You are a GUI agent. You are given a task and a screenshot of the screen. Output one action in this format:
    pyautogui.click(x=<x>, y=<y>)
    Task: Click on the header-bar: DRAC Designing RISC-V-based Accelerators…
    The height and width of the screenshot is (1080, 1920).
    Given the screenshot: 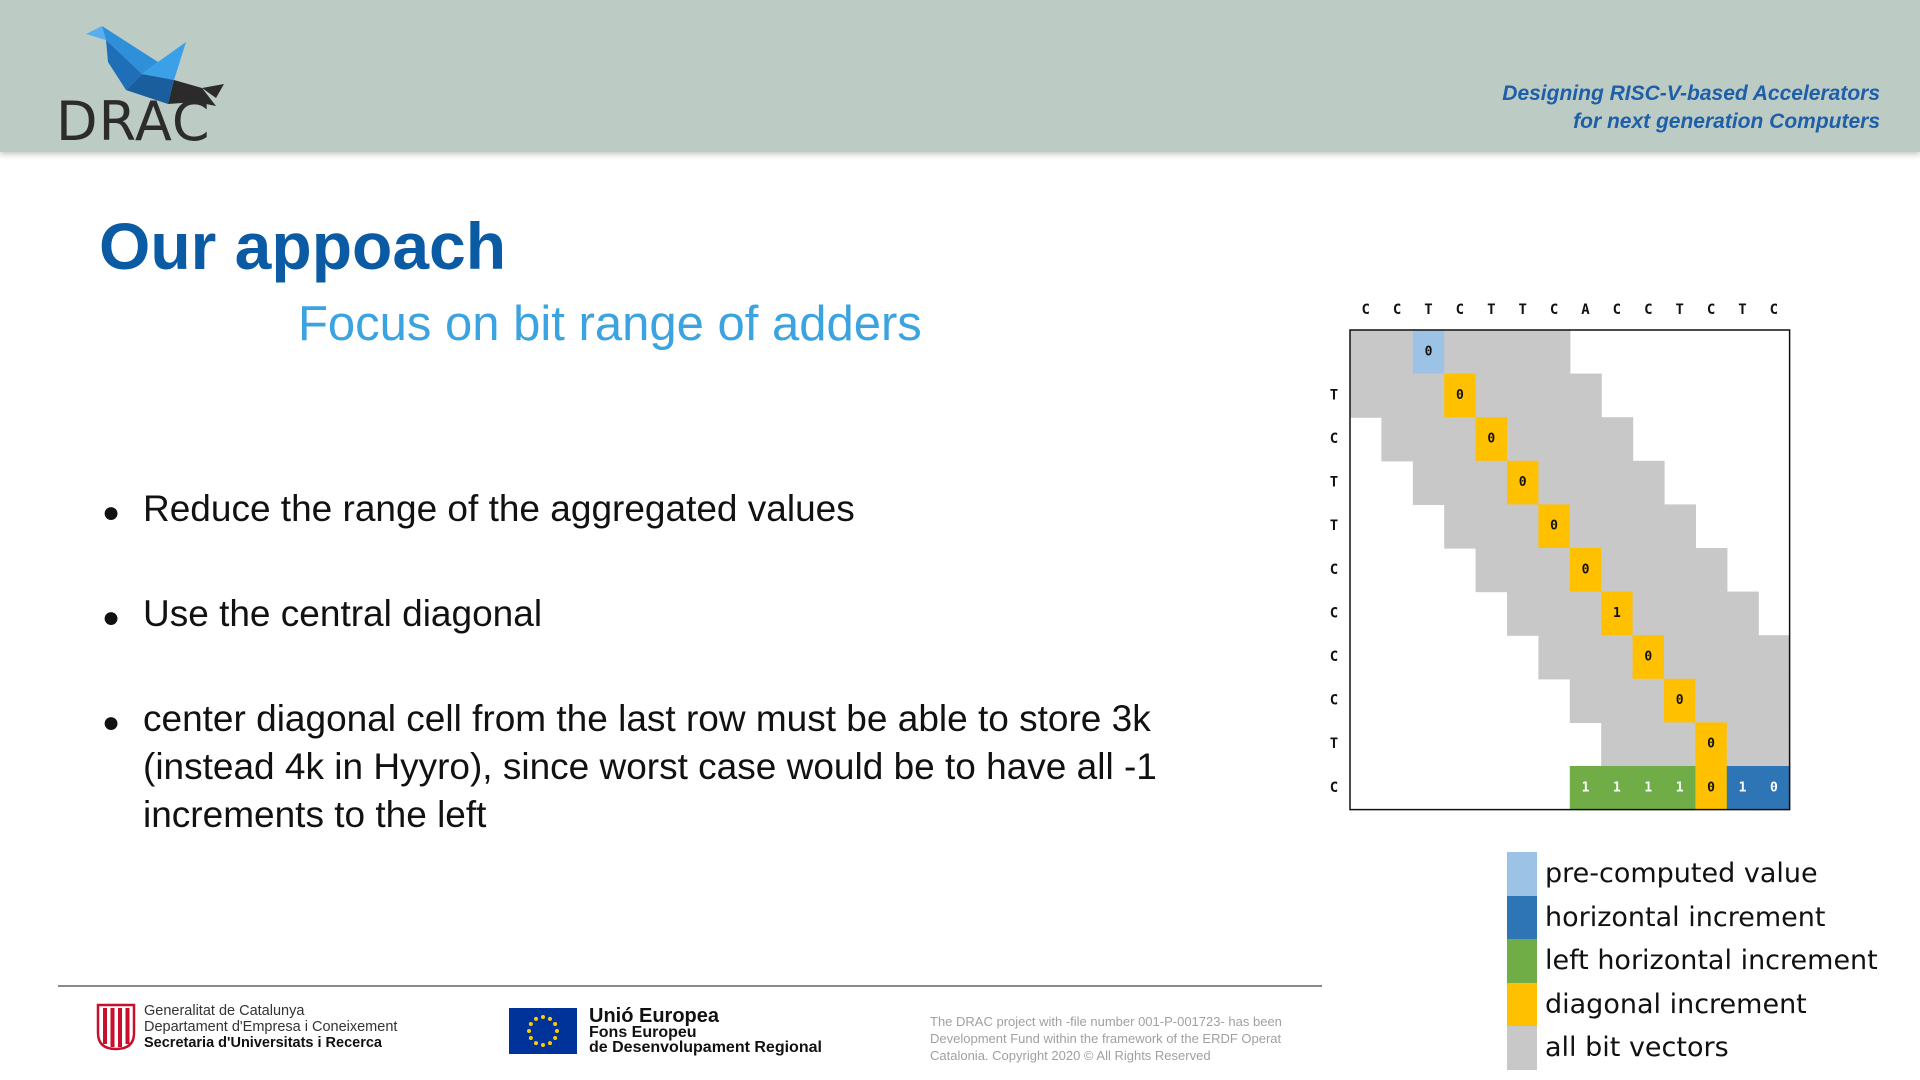 What is the action you would take?
    pyautogui.click(x=960, y=76)
    